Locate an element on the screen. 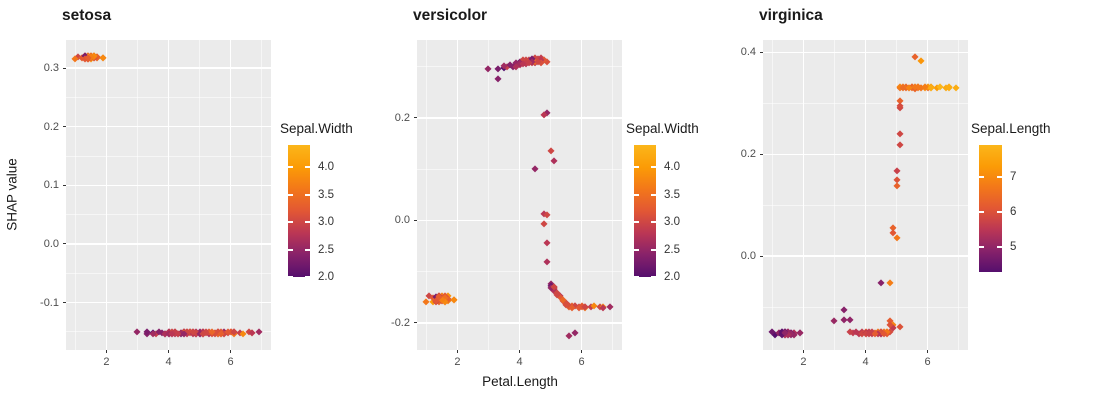  legend-title: Sepal.Length is located at coordinates (1011, 128).